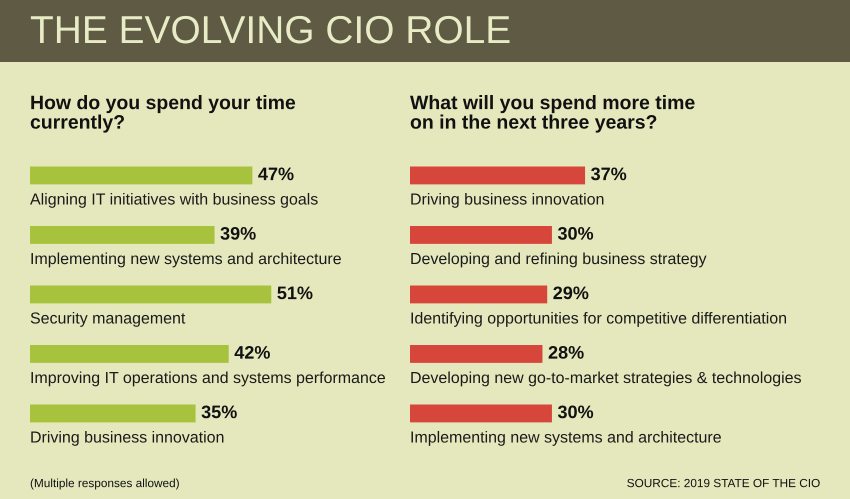 The height and width of the screenshot is (499, 850). What do you see at coordinates (238, 233) in the screenshot?
I see `data-label: 39%` at bounding box center [238, 233].